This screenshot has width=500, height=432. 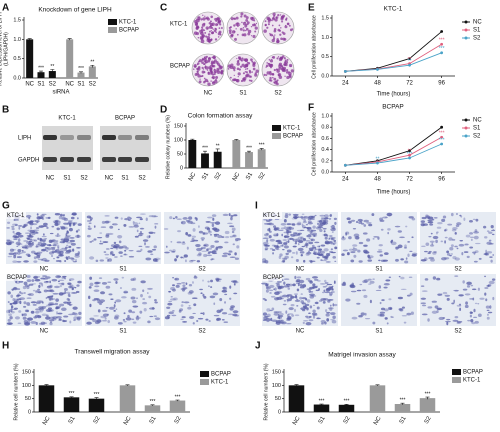 I want to click on x-tick-label: 72, so click(x=409, y=180).